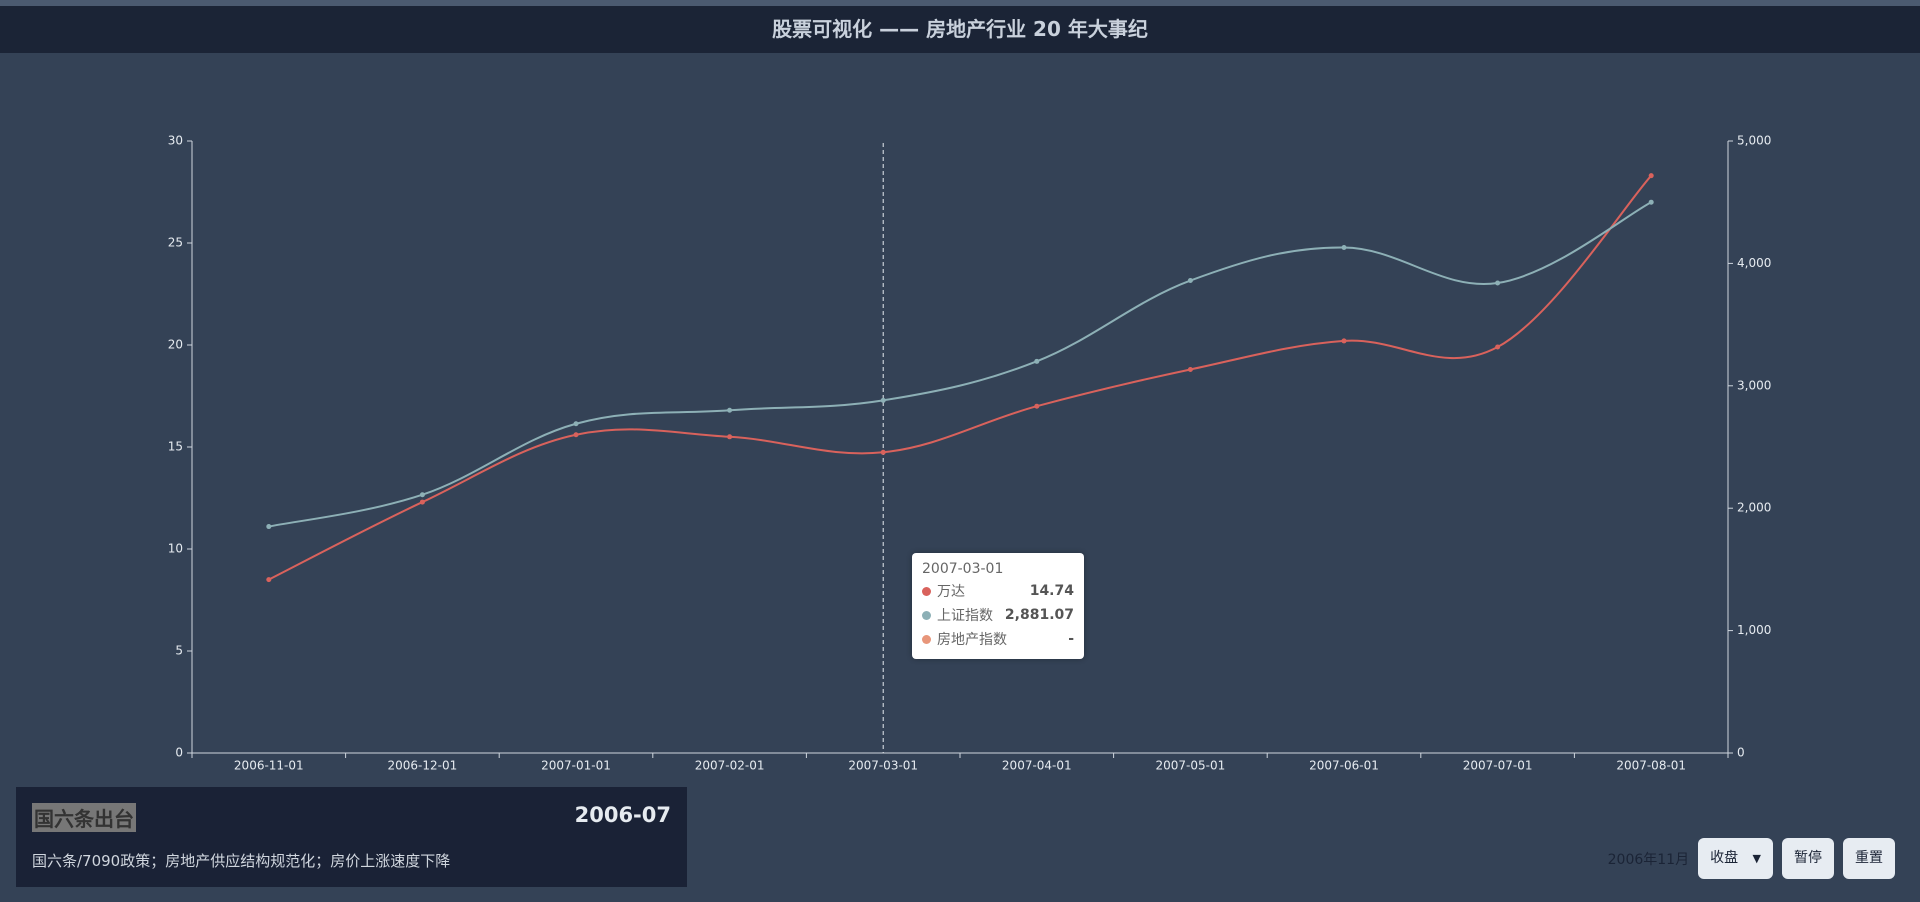 The width and height of the screenshot is (1920, 902). What do you see at coordinates (960, 3) in the screenshot?
I see `top-strip` at bounding box center [960, 3].